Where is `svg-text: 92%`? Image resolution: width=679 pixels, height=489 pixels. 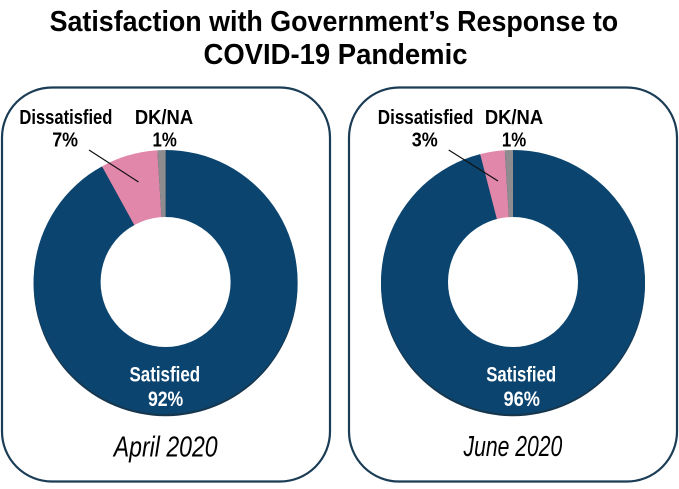
svg-text: 92% is located at coordinates (165, 399).